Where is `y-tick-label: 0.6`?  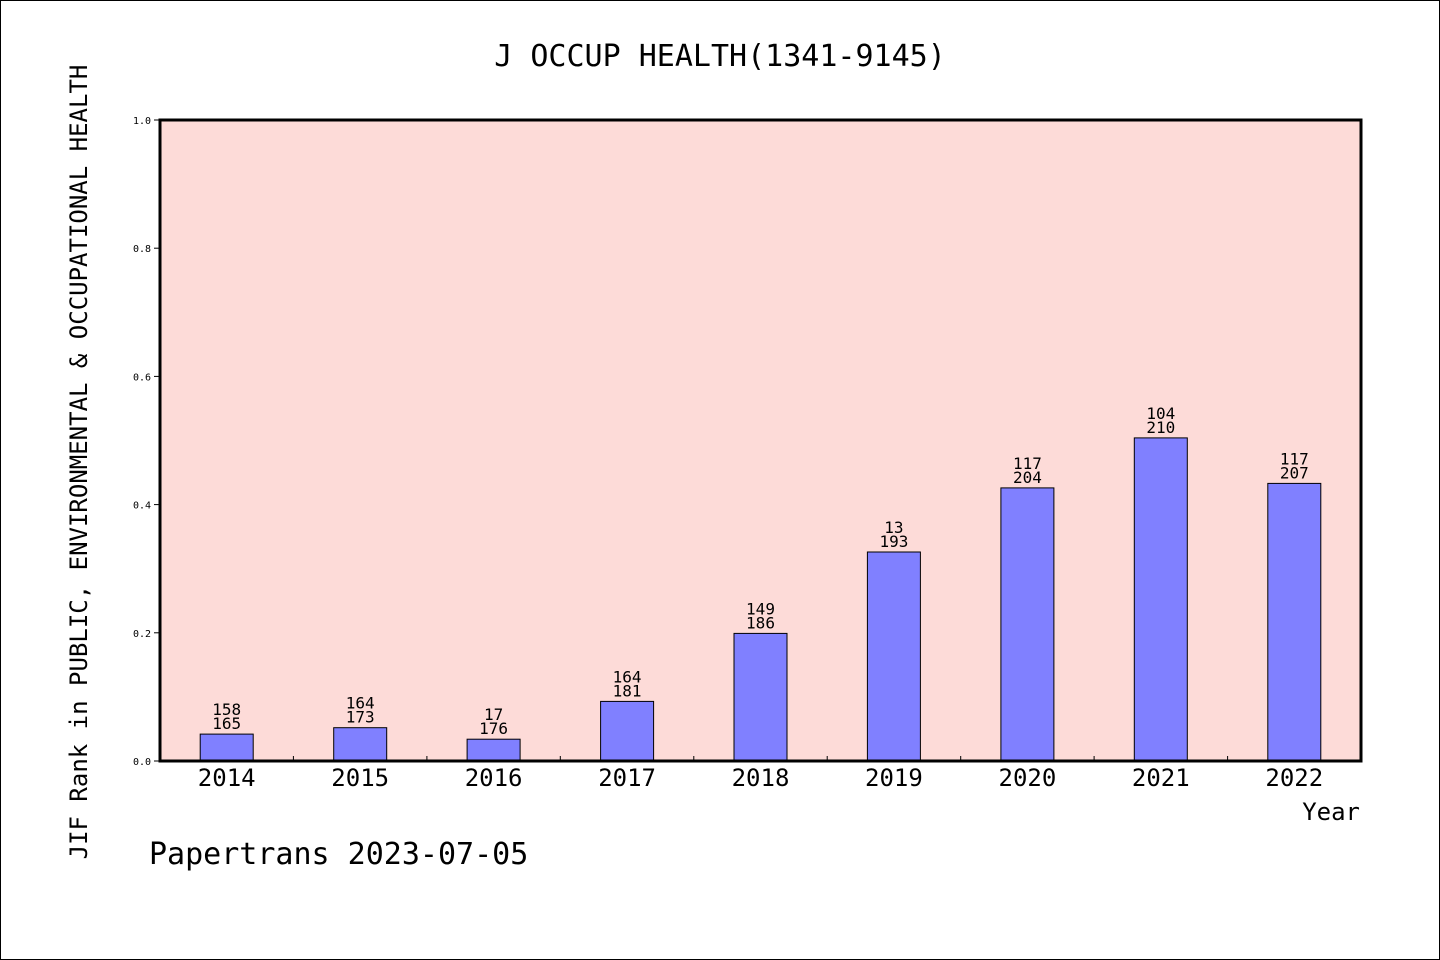 y-tick-label: 0.6 is located at coordinates (142, 377).